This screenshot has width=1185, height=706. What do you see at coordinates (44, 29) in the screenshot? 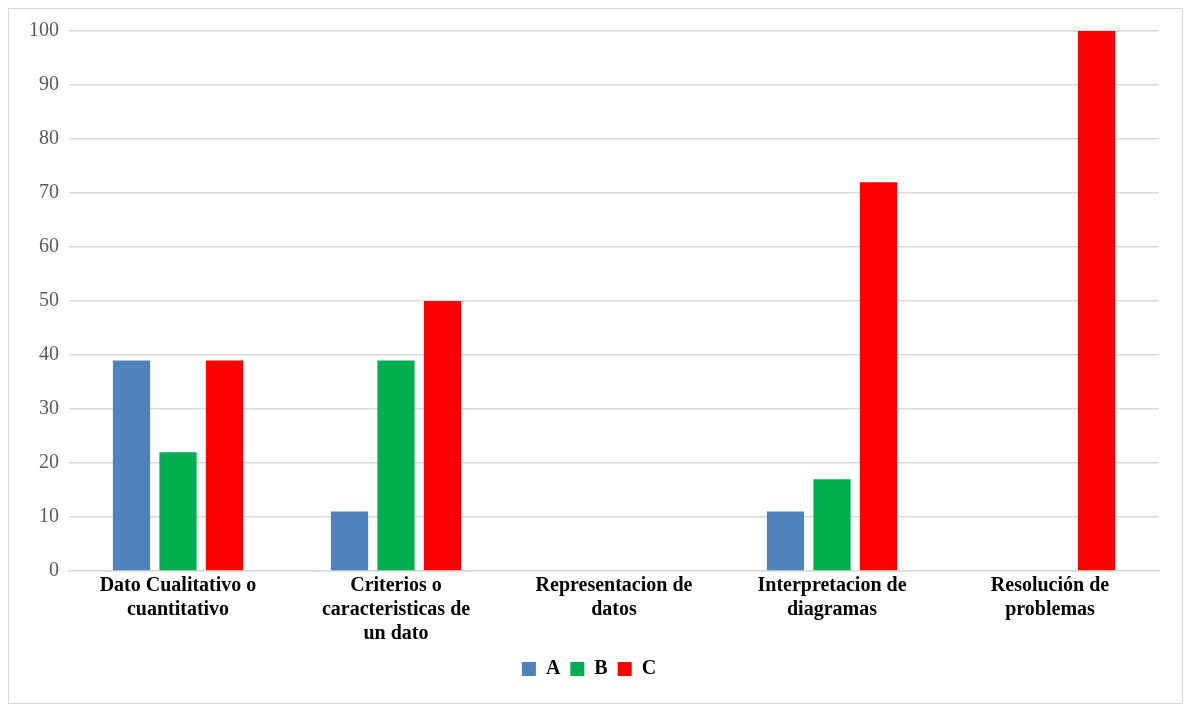
I see `y-tick-label: 100` at bounding box center [44, 29].